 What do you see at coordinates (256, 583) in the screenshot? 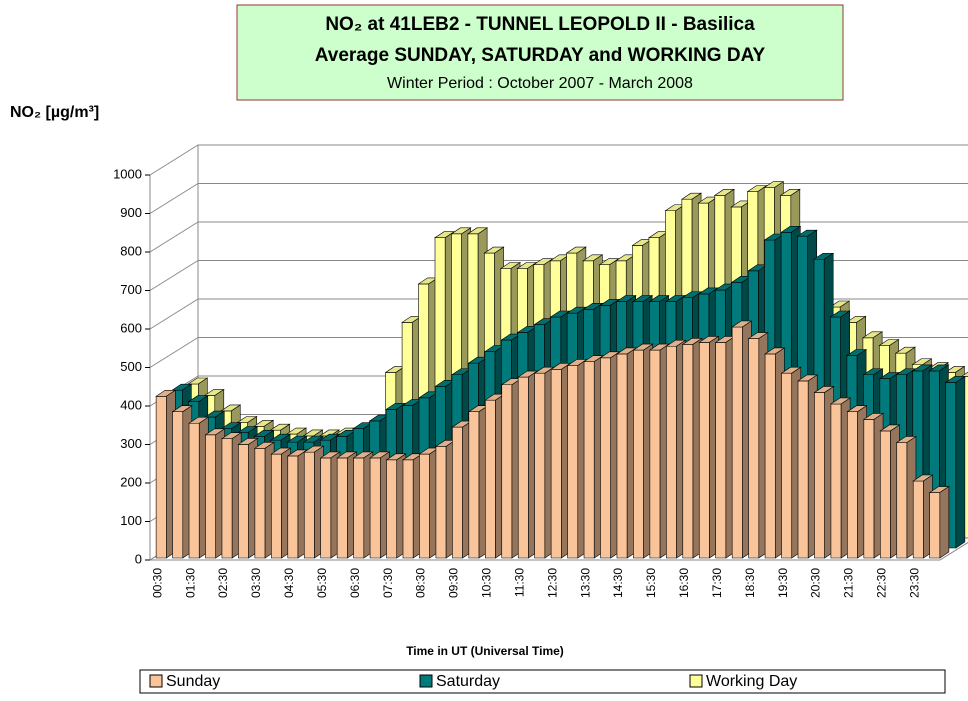
I see `x-tick-label: 03:30` at bounding box center [256, 583].